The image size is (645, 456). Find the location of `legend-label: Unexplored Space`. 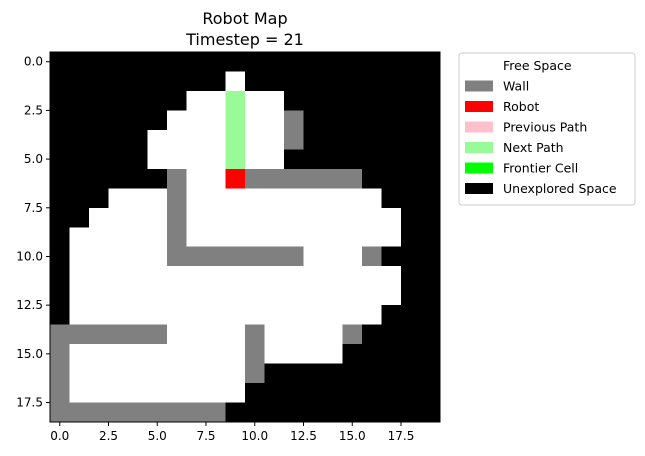

legend-label: Unexplored Space is located at coordinates (560, 188).